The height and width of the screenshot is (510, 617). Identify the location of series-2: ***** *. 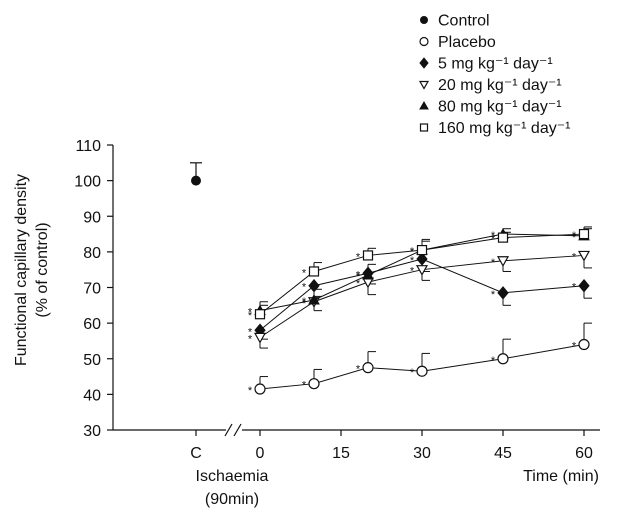
(420, 299).